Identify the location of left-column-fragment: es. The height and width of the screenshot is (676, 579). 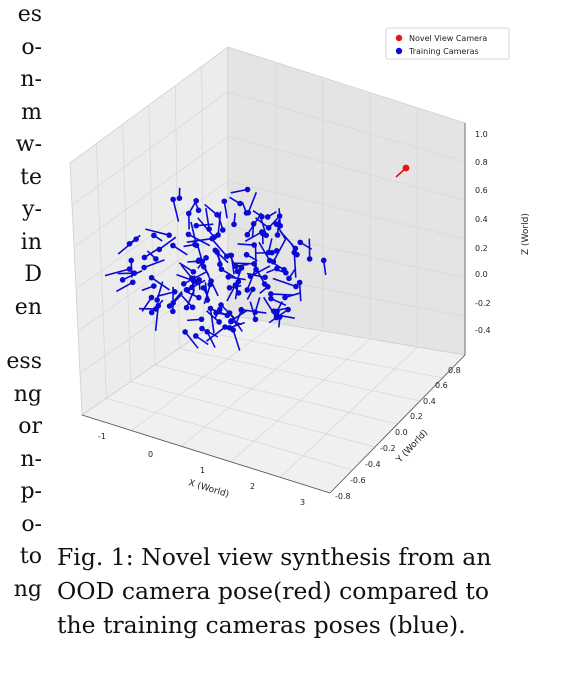
(29, 14).